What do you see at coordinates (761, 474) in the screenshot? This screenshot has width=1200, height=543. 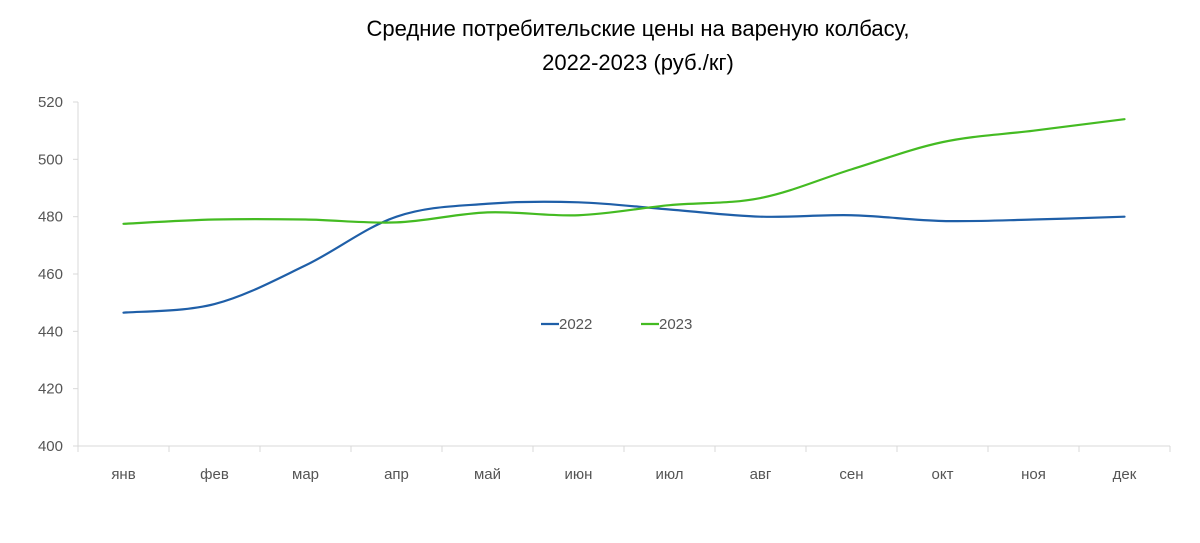 I see `x-tick-label: авг` at bounding box center [761, 474].